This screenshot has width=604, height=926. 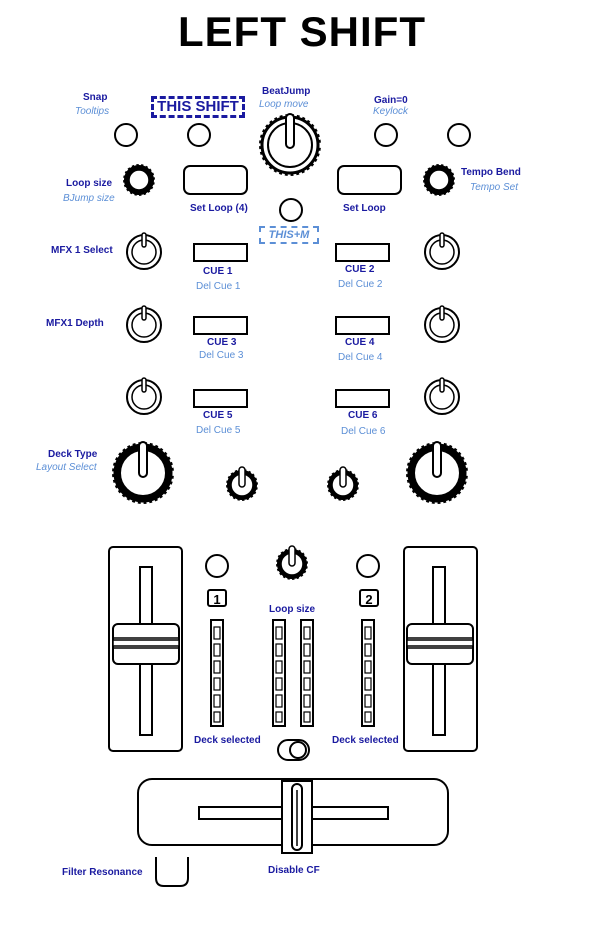 What do you see at coordinates (360, 284) in the screenshot?
I see `del-cue2-label: Del Cue 2` at bounding box center [360, 284].